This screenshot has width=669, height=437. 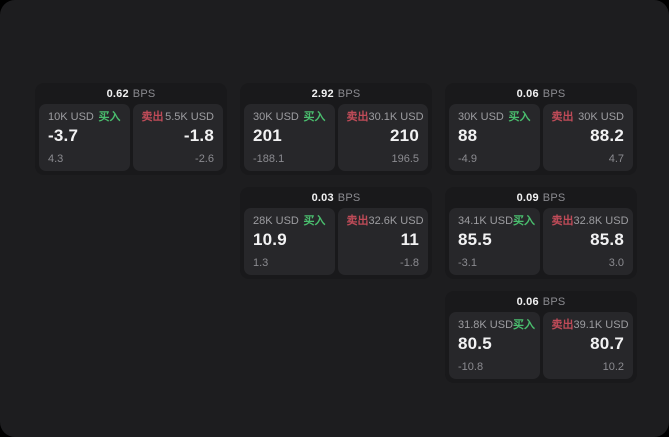 What do you see at coordinates (84, 137) in the screenshot?
I see `buy-panel: 10K USD 买入 -3.7 4.3` at bounding box center [84, 137].